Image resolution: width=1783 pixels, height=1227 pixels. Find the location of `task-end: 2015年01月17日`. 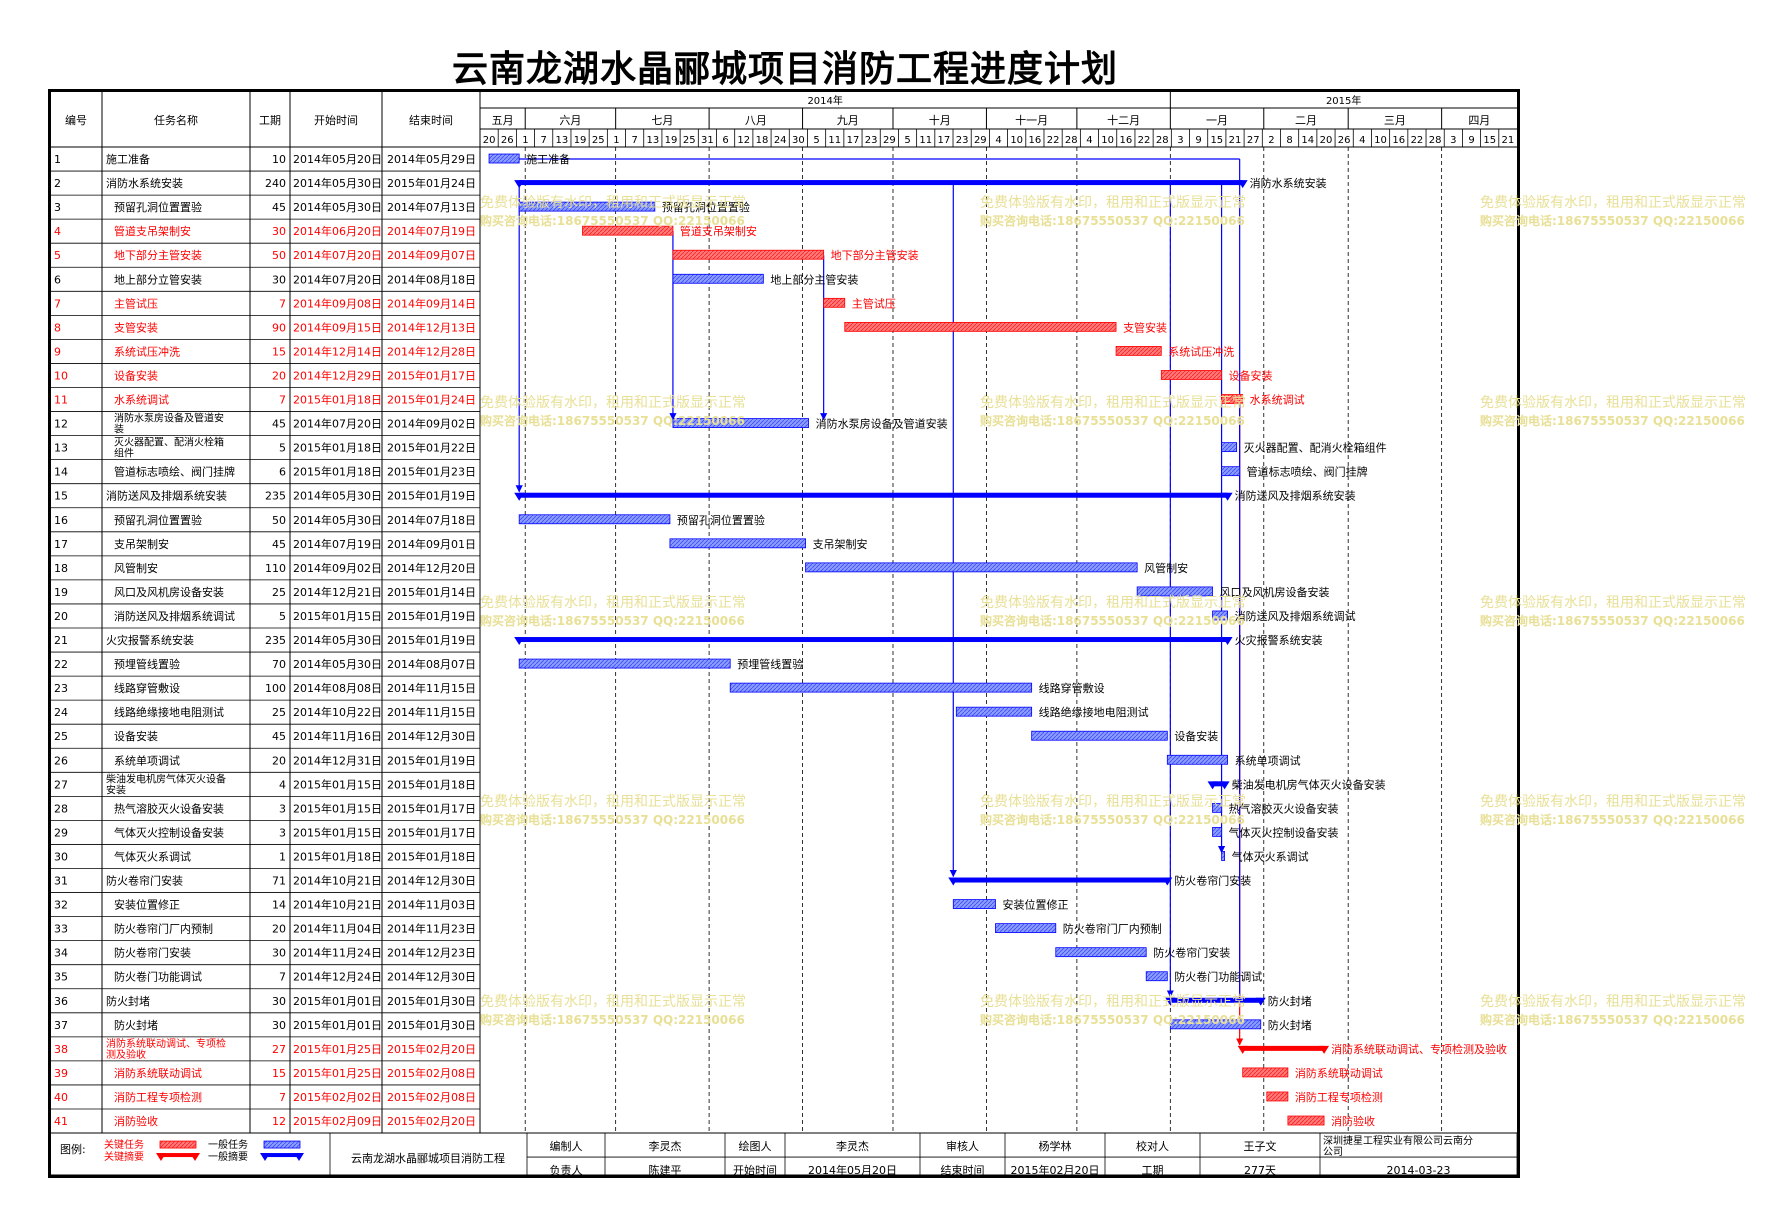

task-end: 2015年01月17日 is located at coordinates (431, 375).